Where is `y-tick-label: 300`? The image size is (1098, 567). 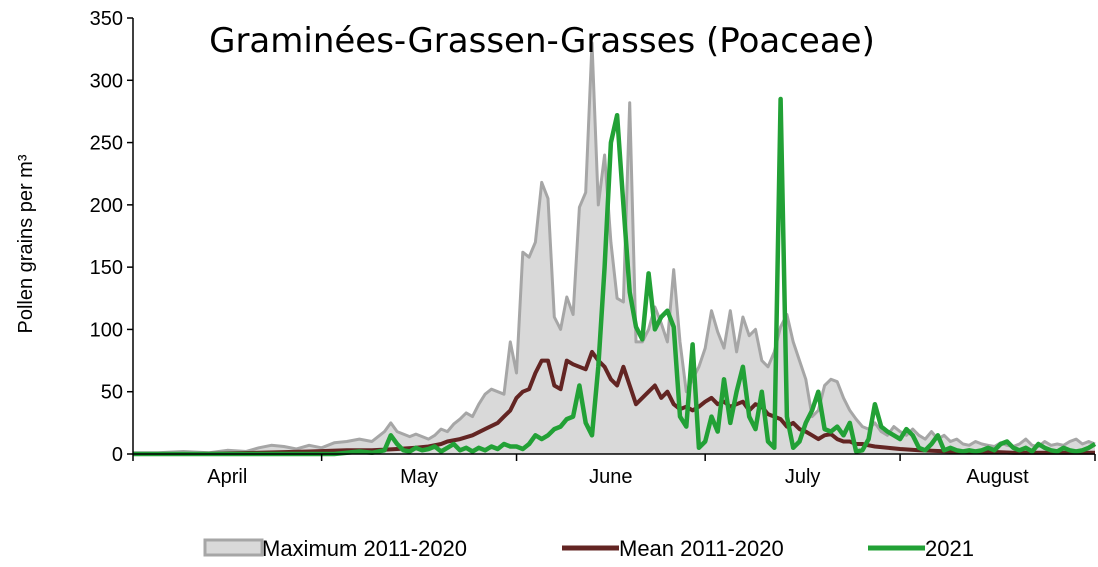
y-tick-label: 300 is located at coordinates (106, 81).